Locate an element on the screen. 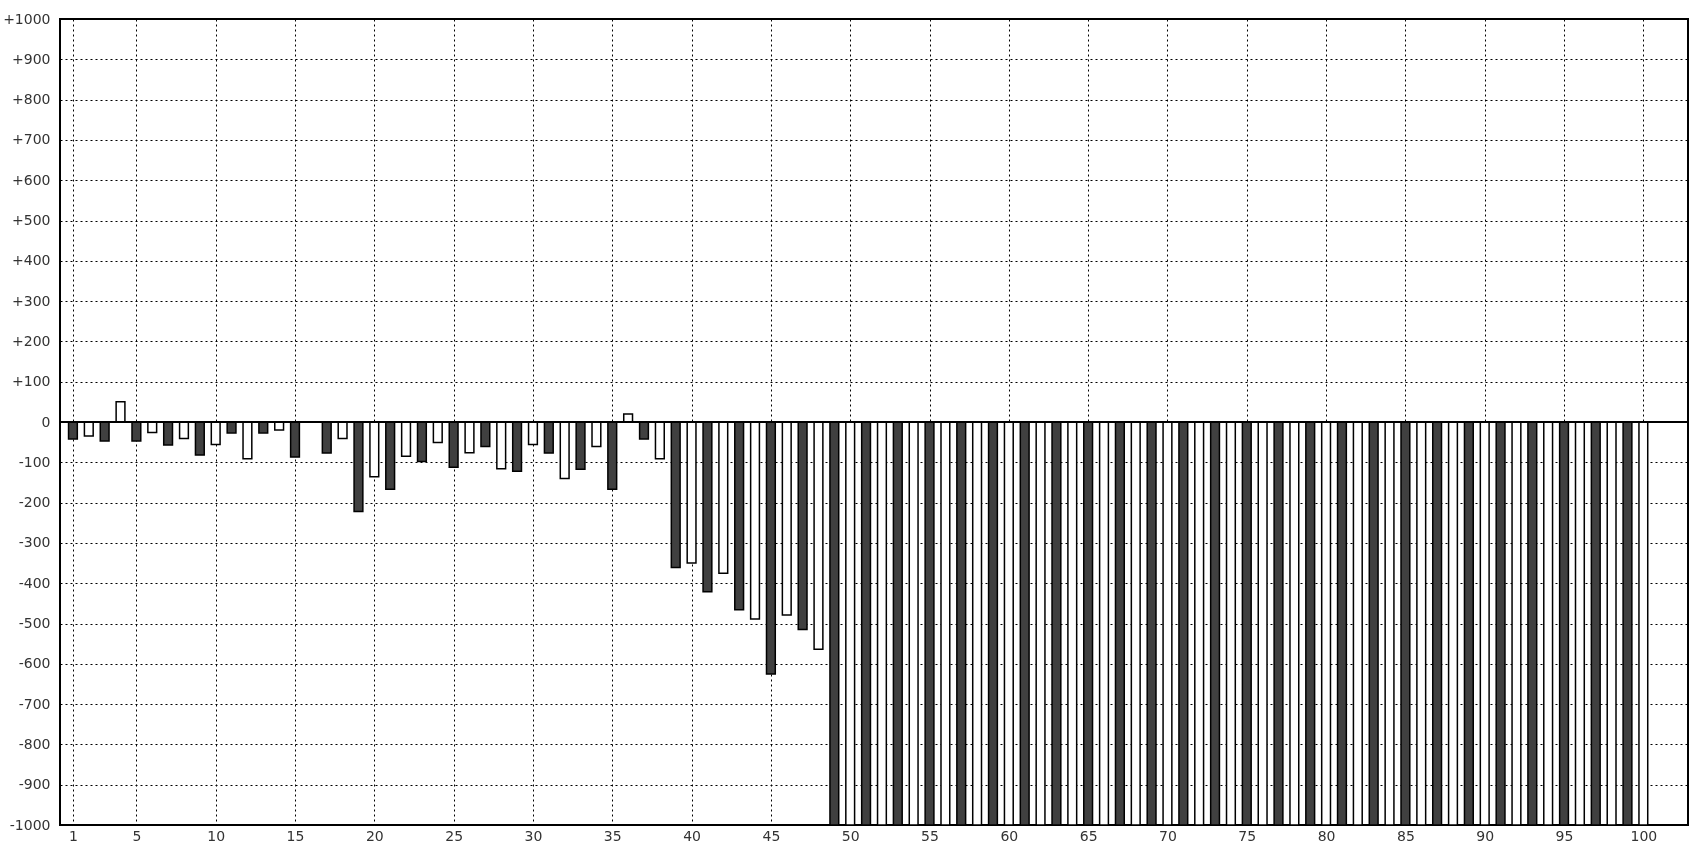 This screenshot has width=1708, height=846. y-tick-label: +300 is located at coordinates (31, 300).